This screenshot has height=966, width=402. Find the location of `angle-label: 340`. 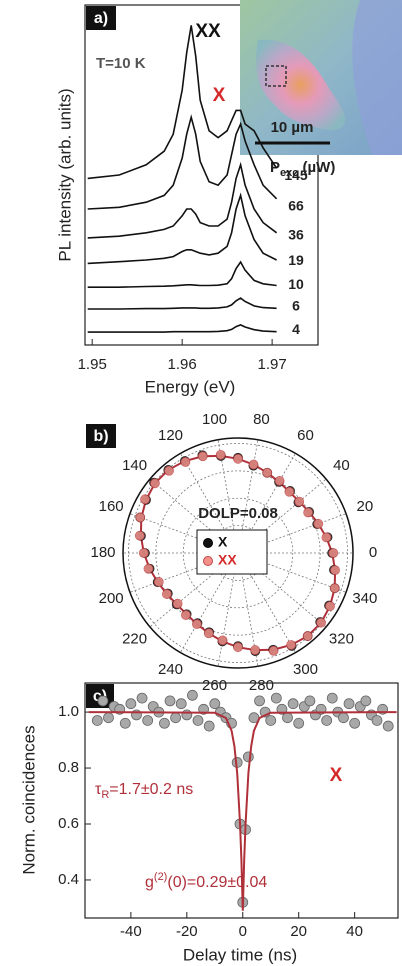

angle-label: 340 is located at coordinates (364, 598).